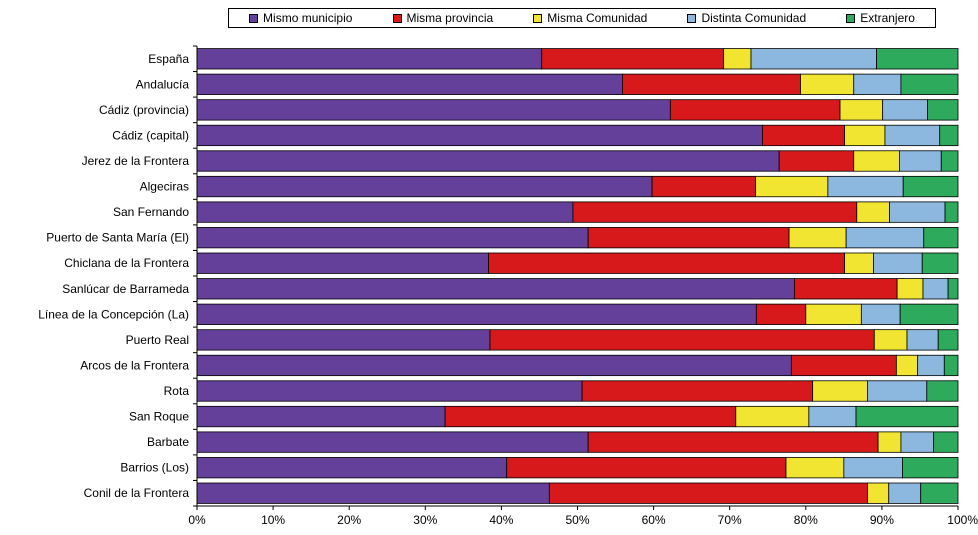 The image size is (978, 535). I want to click on category-label: Barbate, so click(168, 442).